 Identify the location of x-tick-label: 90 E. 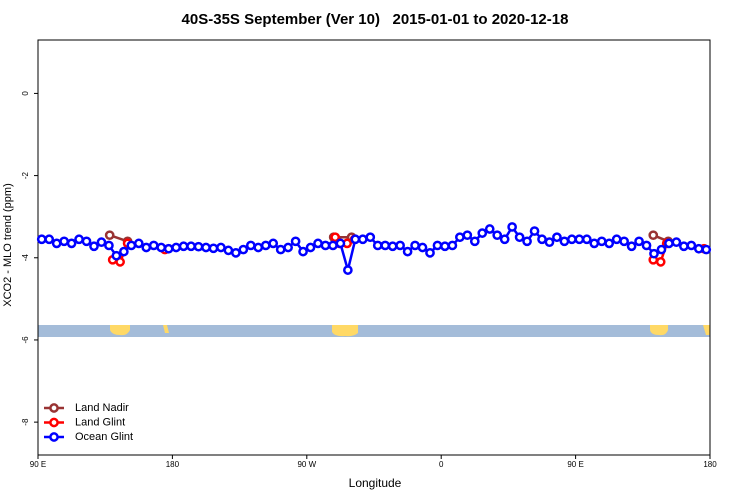
(575, 464).